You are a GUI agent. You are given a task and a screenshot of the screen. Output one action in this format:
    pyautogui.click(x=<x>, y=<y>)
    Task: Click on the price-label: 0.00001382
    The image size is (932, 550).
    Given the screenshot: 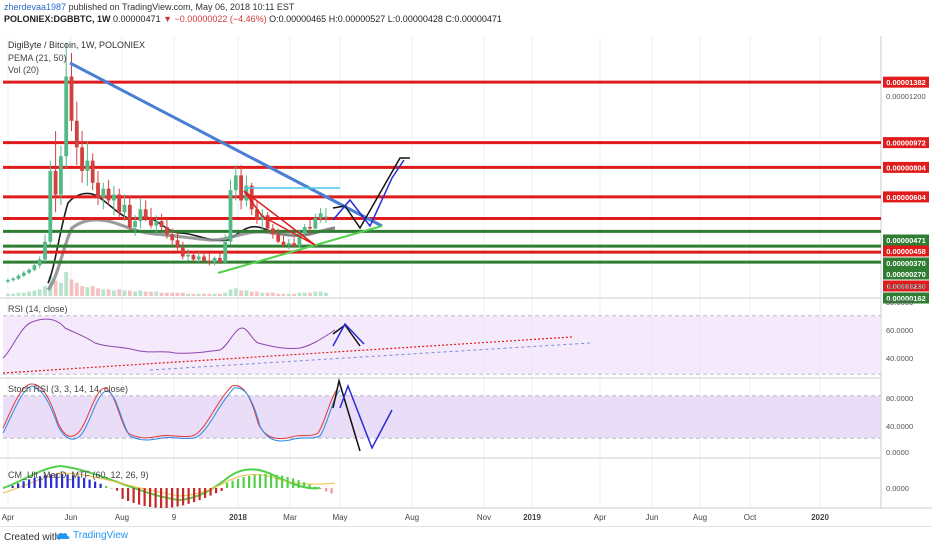 What is the action you would take?
    pyautogui.click(x=906, y=82)
    